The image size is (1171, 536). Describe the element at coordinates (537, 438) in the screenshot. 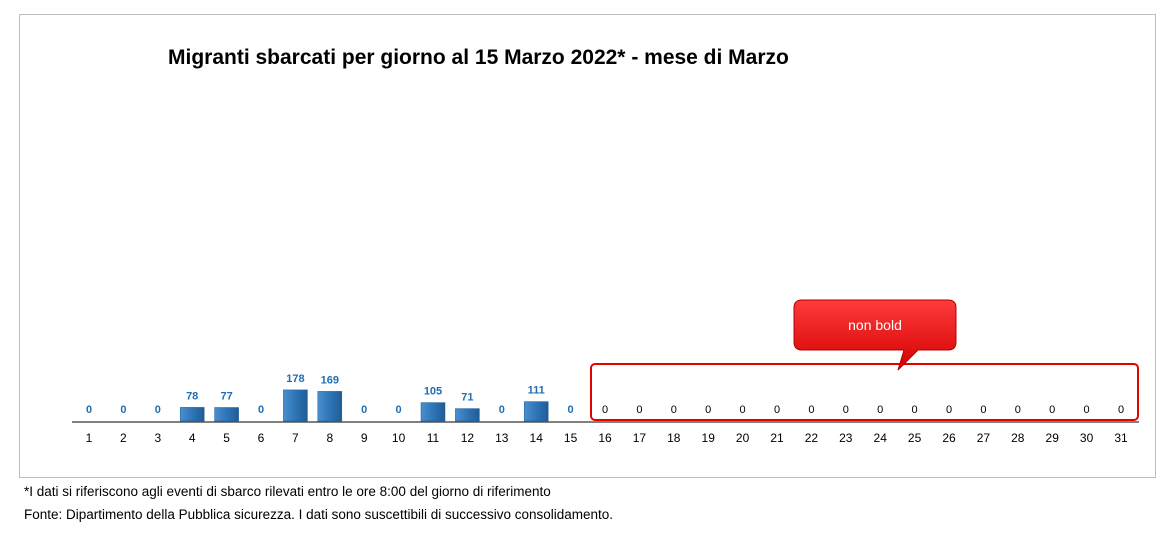

I see `x-tick-label-14: 14` at that location.